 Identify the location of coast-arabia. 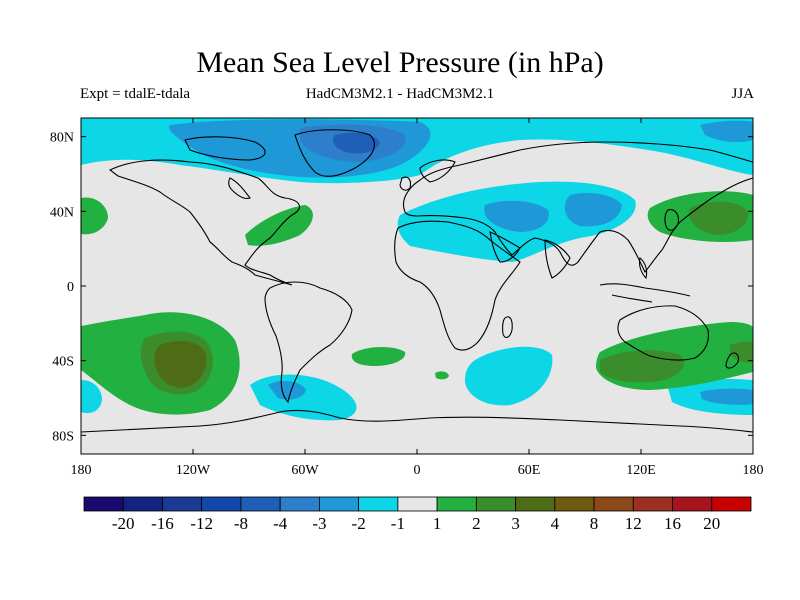
(505, 247).